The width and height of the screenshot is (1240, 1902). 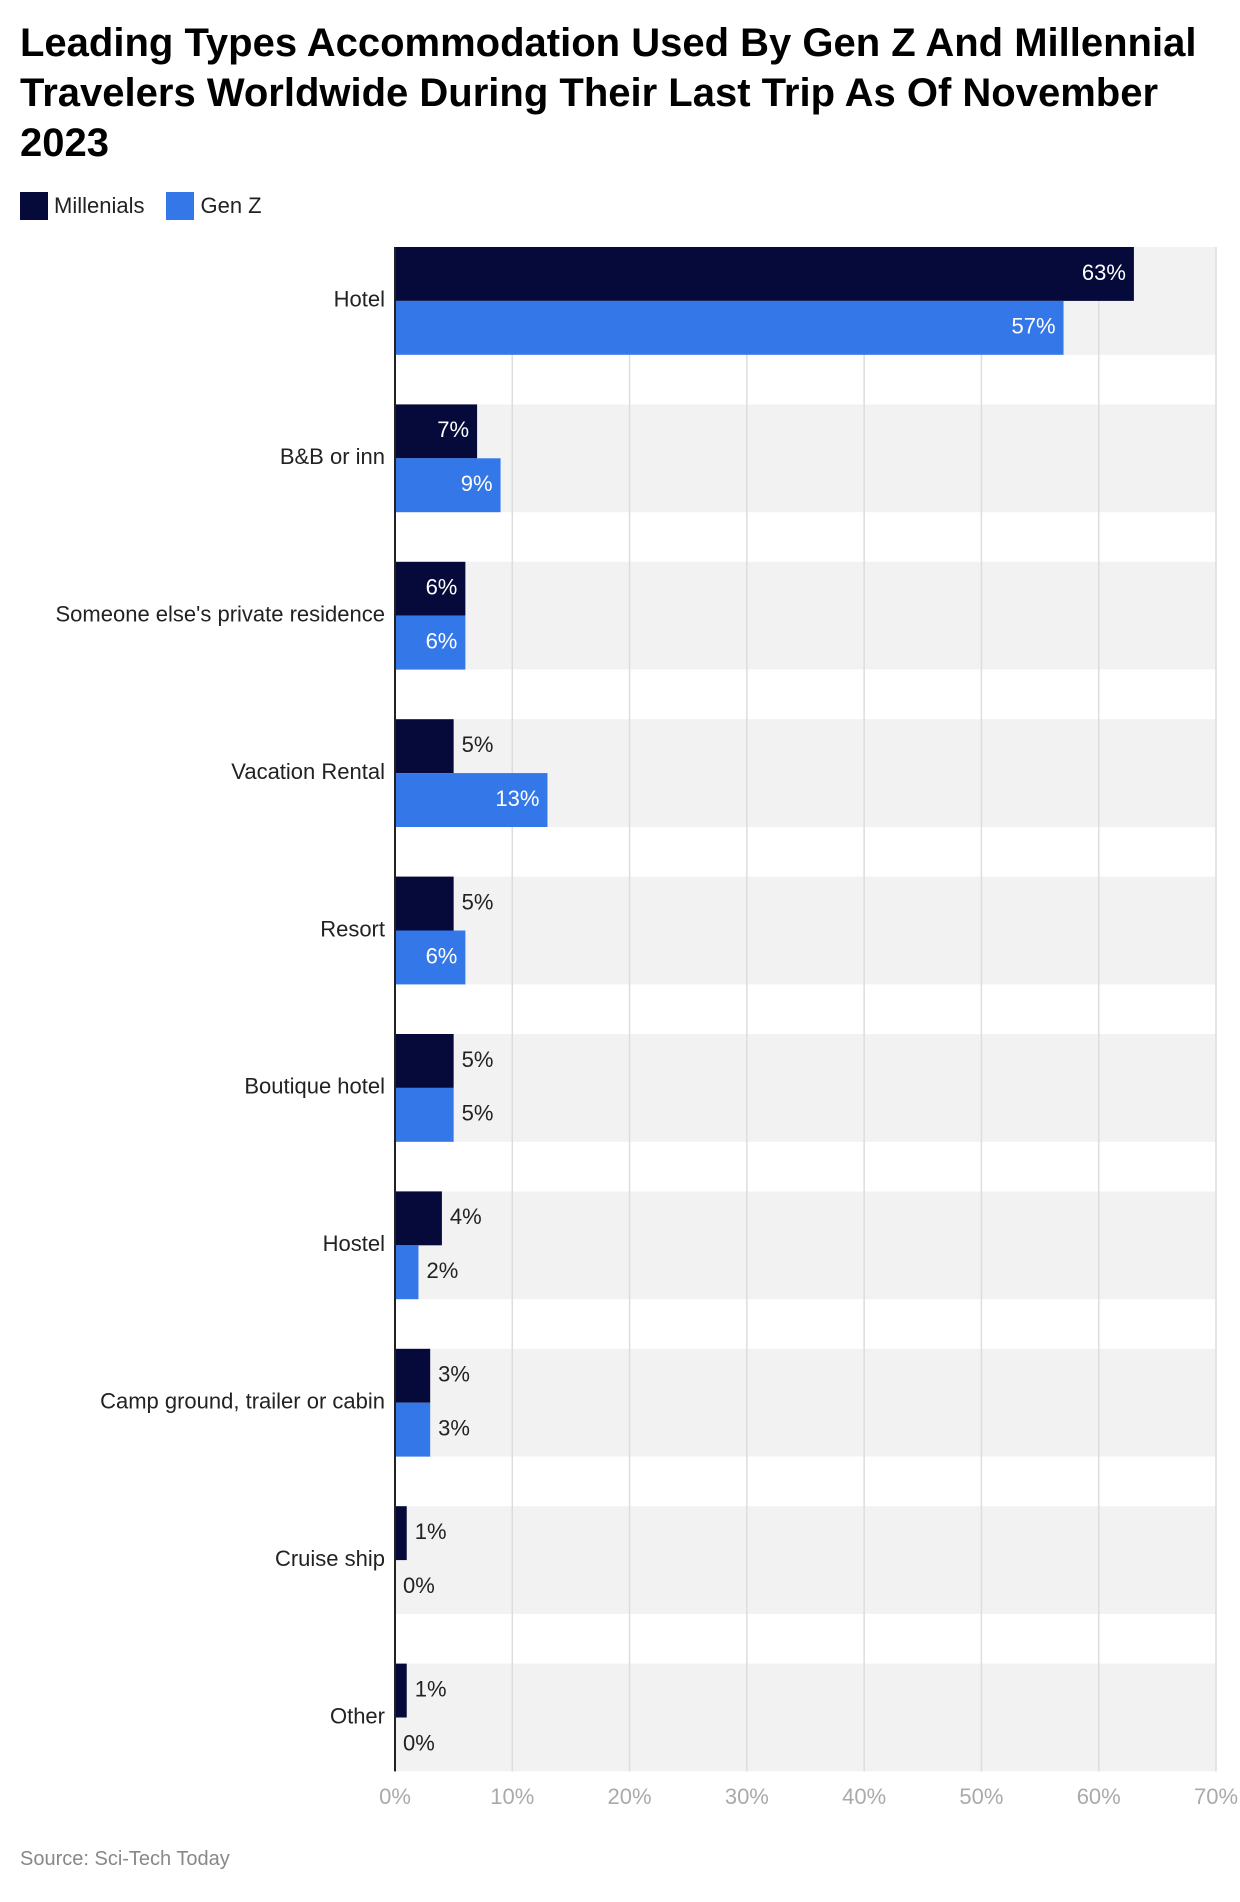 What do you see at coordinates (354, 1243) in the screenshot?
I see `y-tick-label: Hostel` at bounding box center [354, 1243].